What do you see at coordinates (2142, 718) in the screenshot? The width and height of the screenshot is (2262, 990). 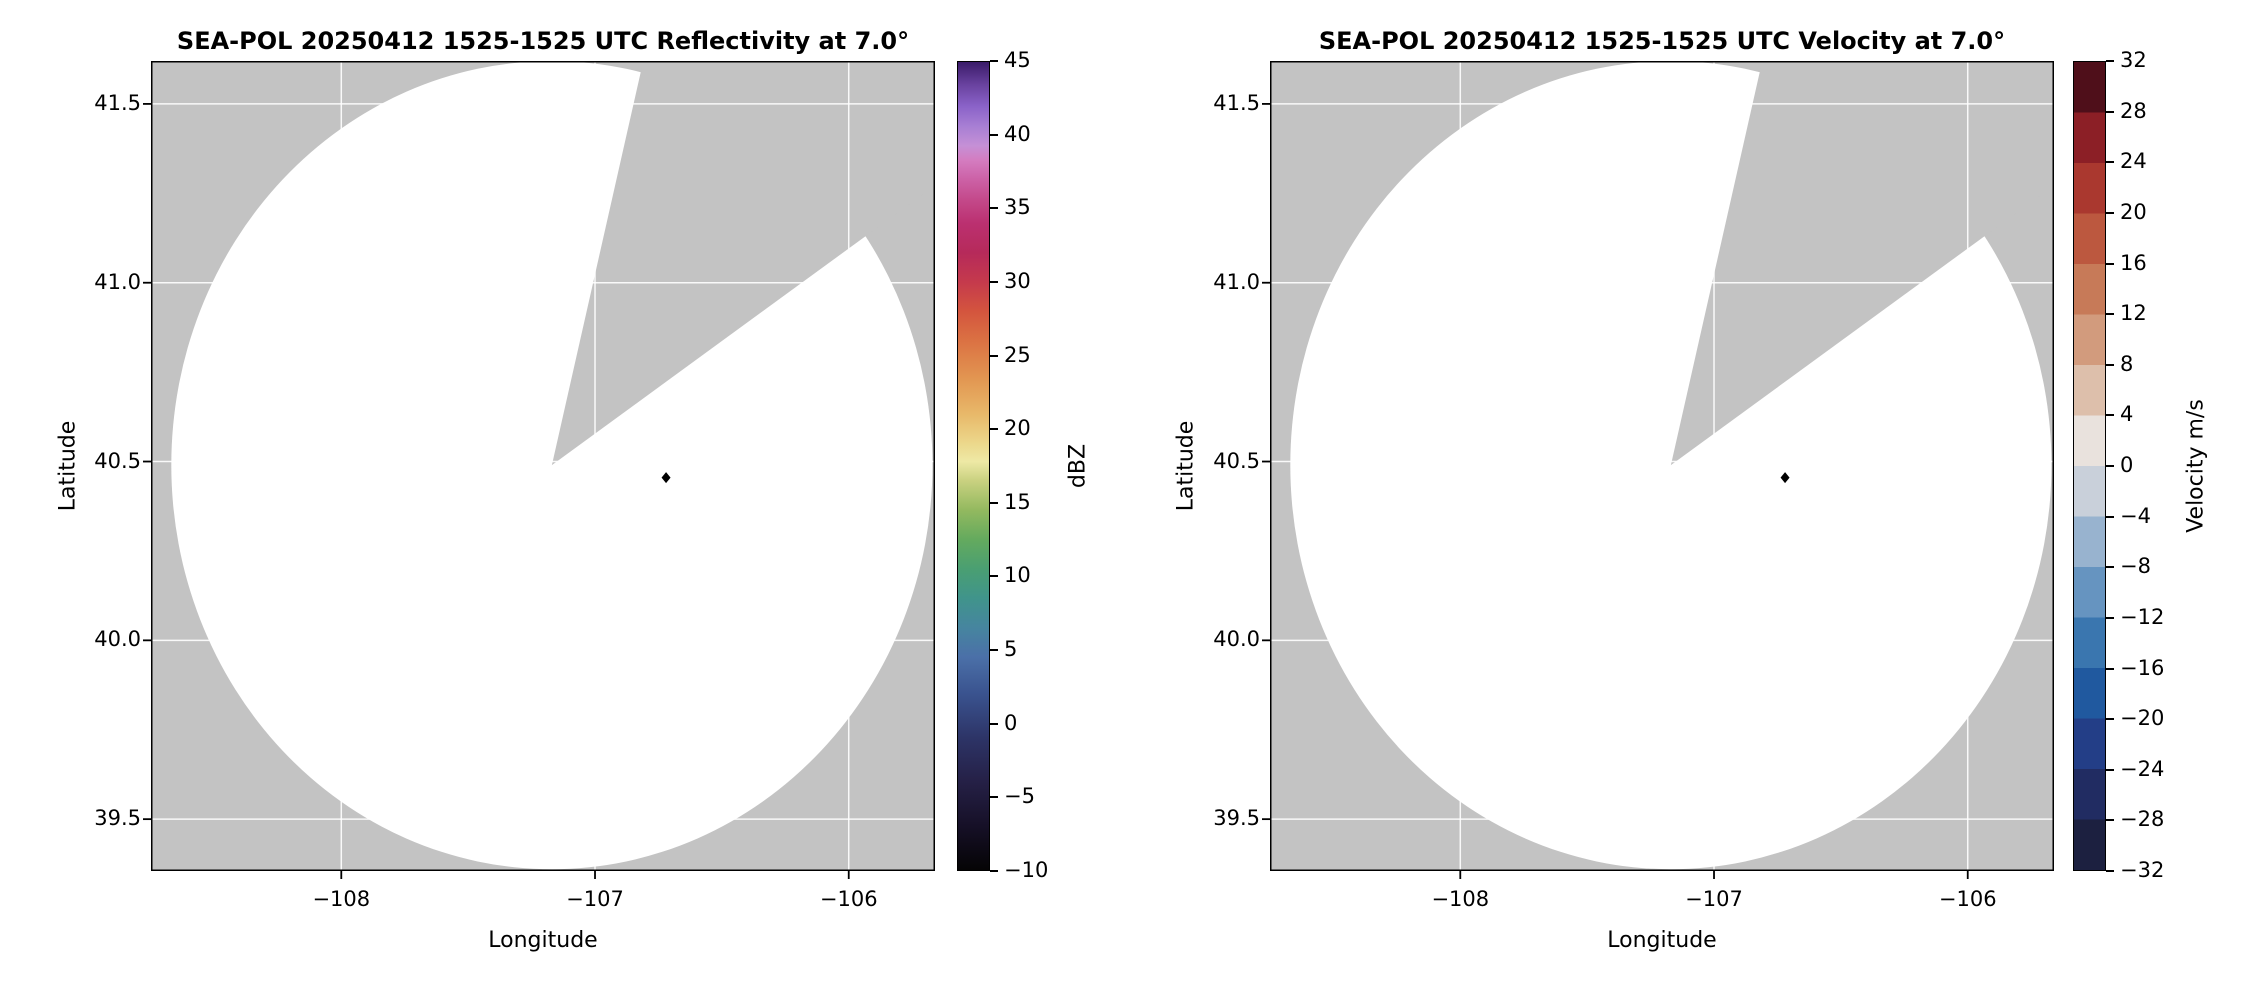 I see `colorbar-tick-label: −20` at bounding box center [2142, 718].